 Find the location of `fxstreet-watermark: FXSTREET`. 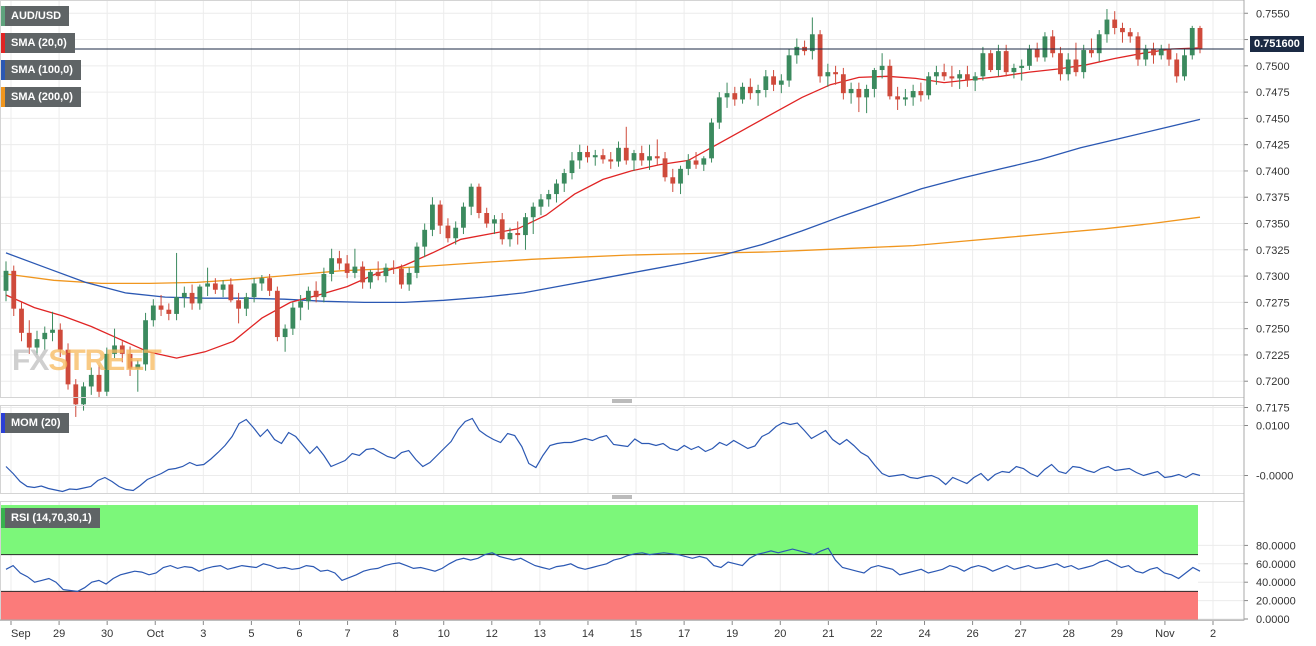

fxstreet-watermark: FXSTREET is located at coordinates (87, 360).